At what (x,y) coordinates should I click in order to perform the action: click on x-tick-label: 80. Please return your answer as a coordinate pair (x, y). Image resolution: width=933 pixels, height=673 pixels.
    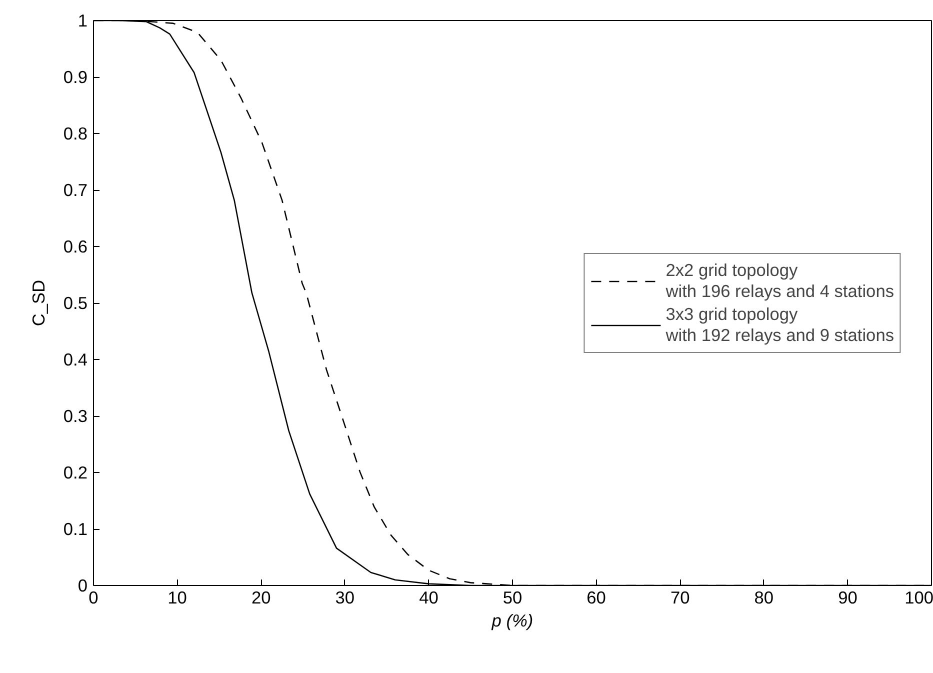
    Looking at the image, I should click on (764, 598).